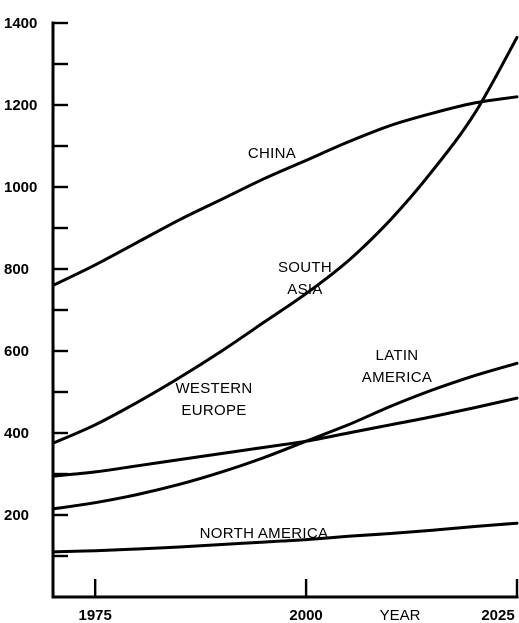 This screenshot has height=623, width=519. I want to click on y-tick-label: 800, so click(16, 269).